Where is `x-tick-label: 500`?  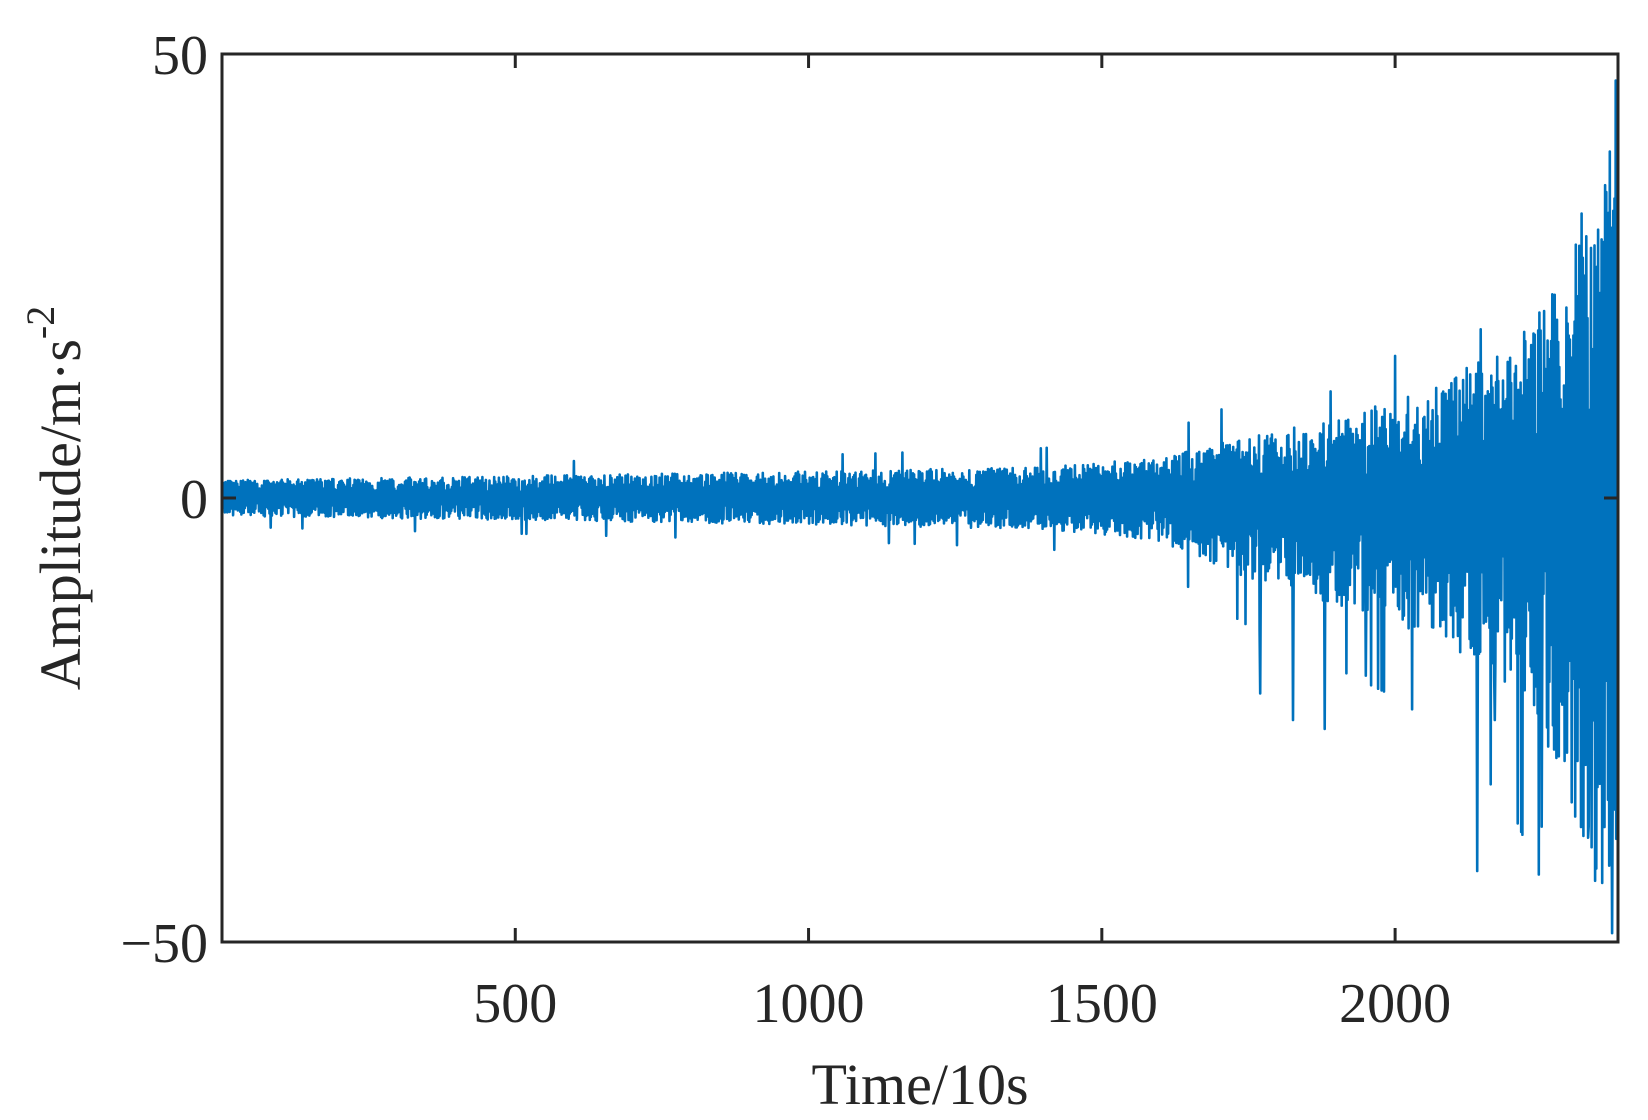 x-tick-label: 500 is located at coordinates (515, 1004).